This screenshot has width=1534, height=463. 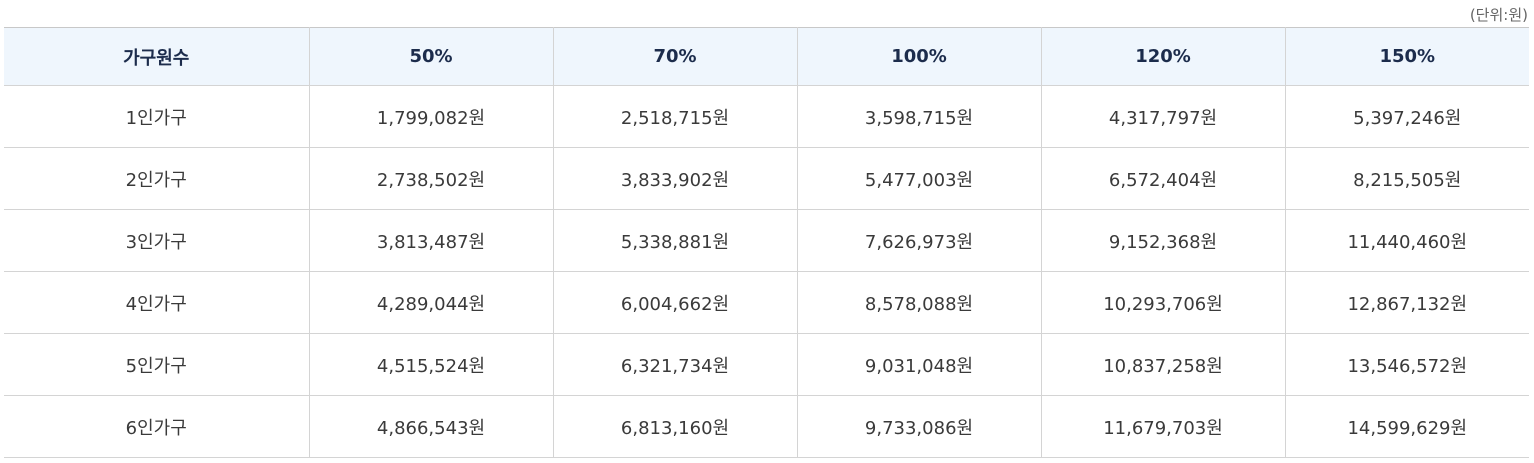 What do you see at coordinates (156, 116) in the screenshot?
I see `row-label: 1인가구` at bounding box center [156, 116].